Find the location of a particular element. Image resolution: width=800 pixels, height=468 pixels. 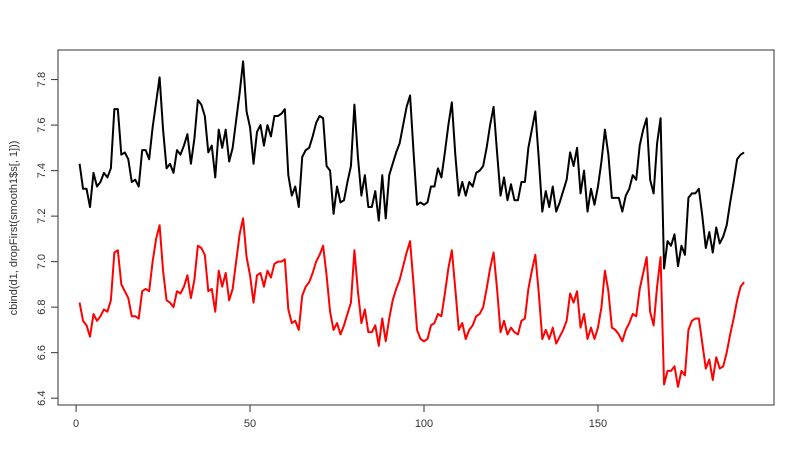

y-tick-label: 6.4 is located at coordinates (42, 398).